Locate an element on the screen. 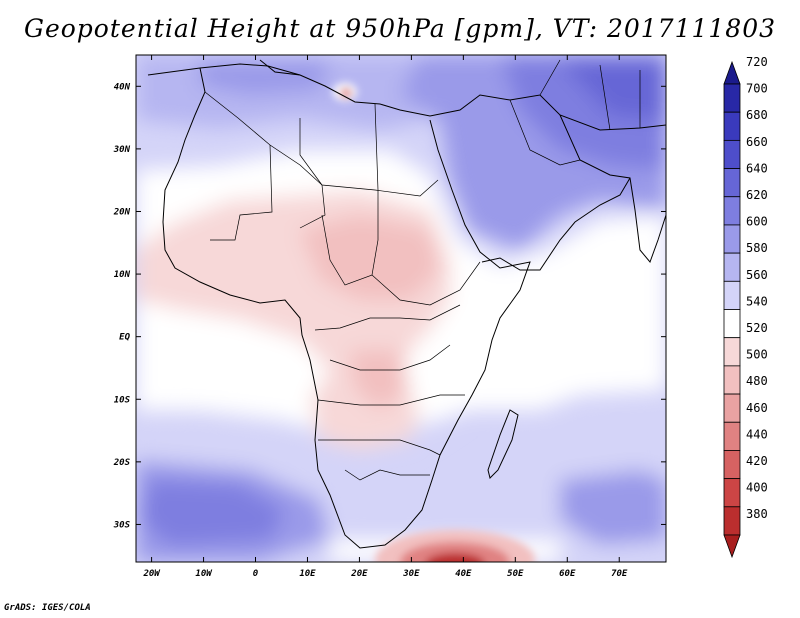  colorbar-label: 440 is located at coordinates (757, 434).